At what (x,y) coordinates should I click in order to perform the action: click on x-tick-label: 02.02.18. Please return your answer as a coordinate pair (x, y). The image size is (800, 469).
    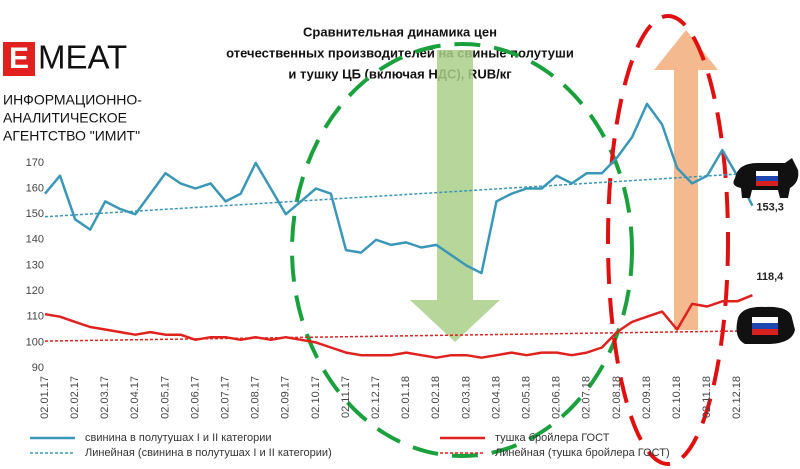
    Looking at the image, I should click on (436, 397).